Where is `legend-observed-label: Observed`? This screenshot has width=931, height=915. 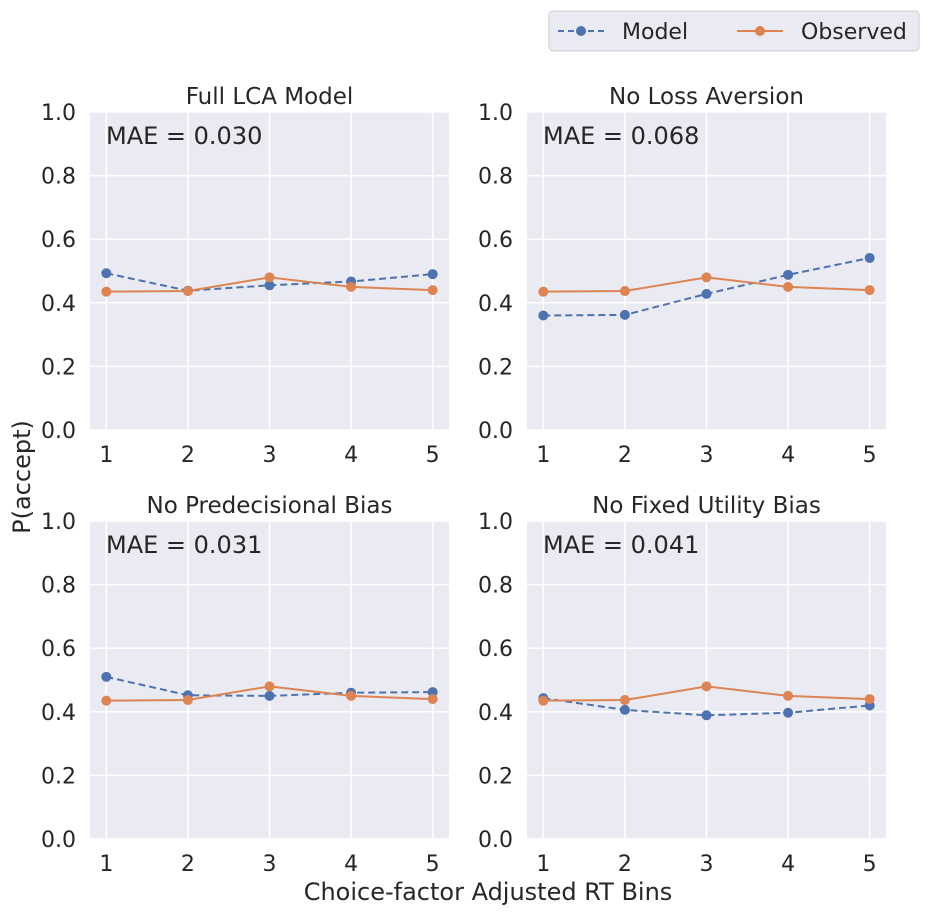 legend-observed-label: Observed is located at coordinates (854, 32).